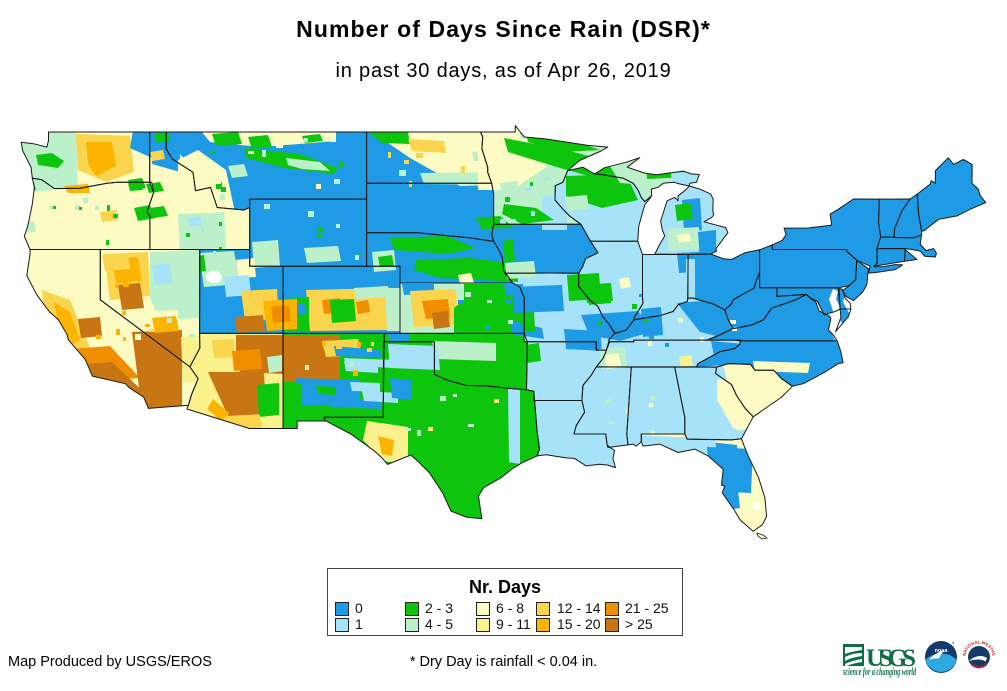 The height and width of the screenshot is (691, 1007). I want to click on svg-text: SERVICE, so click(979, 666).